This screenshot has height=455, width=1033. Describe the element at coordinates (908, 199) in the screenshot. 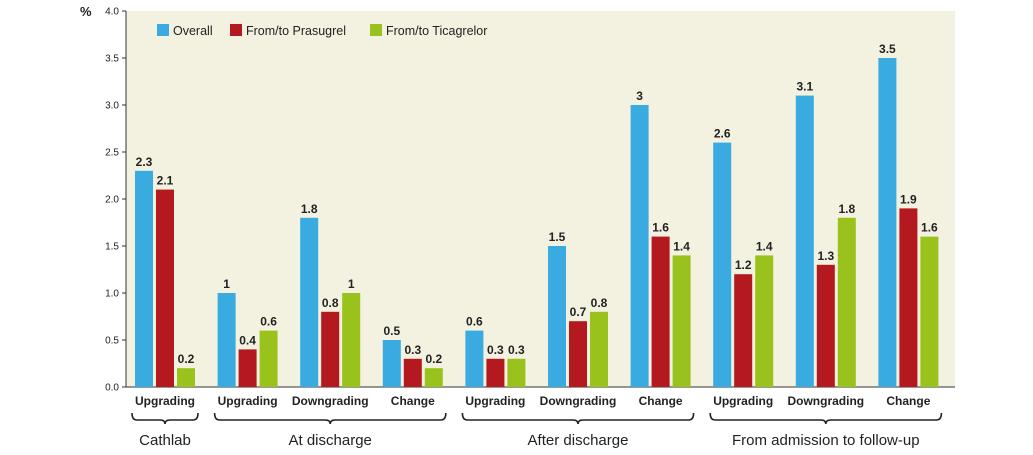

I see `data-label: 1.9` at that location.